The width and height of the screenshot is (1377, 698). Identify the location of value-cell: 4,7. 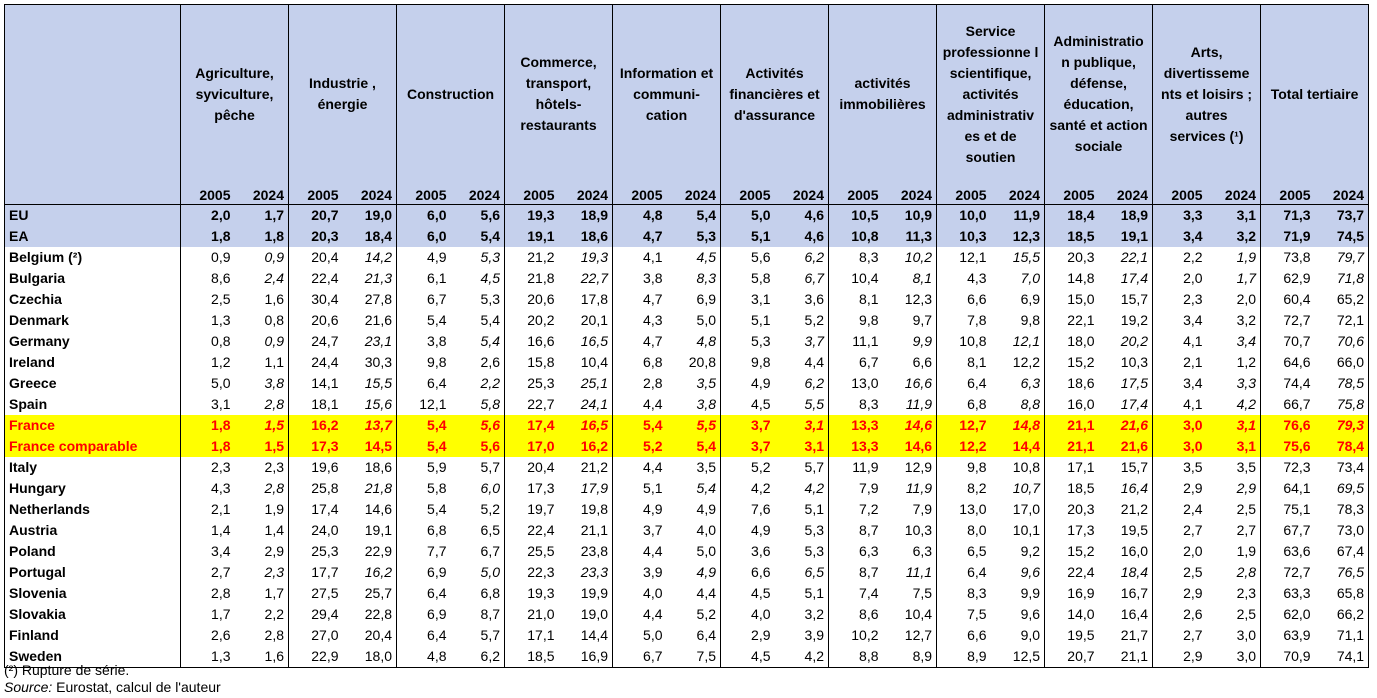
(639, 236).